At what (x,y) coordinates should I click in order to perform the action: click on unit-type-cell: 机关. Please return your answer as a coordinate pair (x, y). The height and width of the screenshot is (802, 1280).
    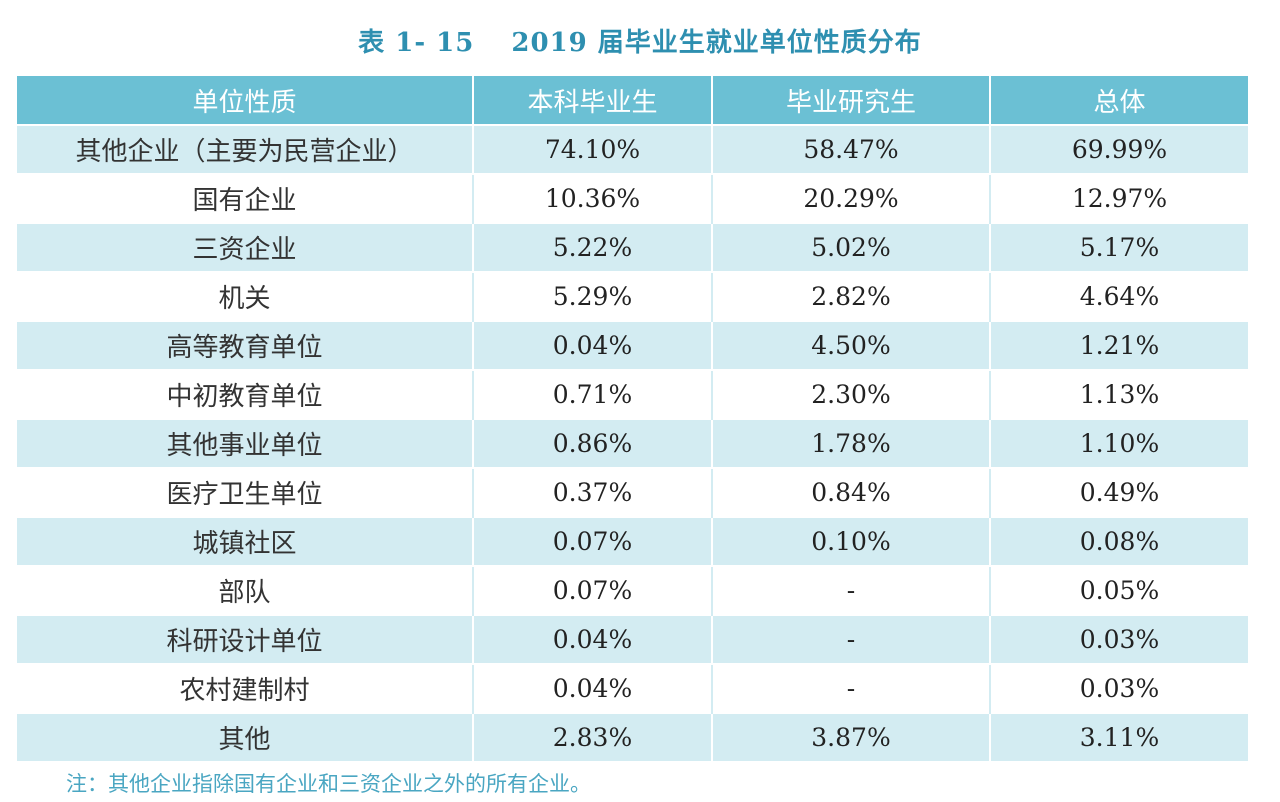
    Looking at the image, I should click on (245, 296).